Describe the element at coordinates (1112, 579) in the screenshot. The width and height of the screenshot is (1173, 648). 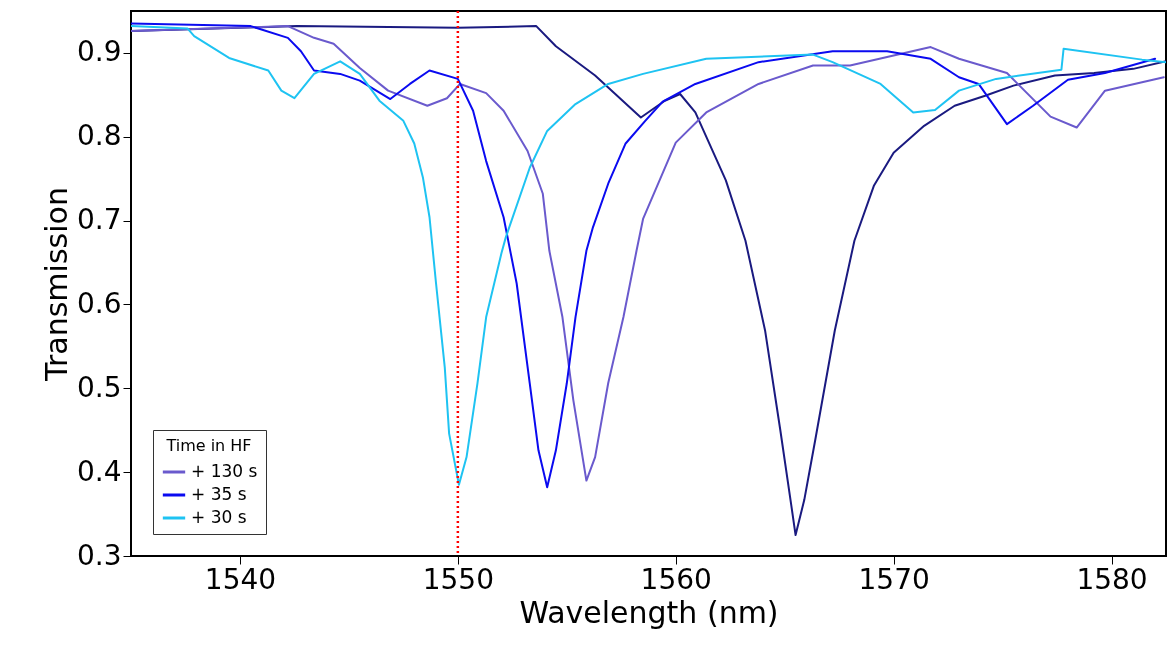
I see `x-tick-label: 1580` at that location.